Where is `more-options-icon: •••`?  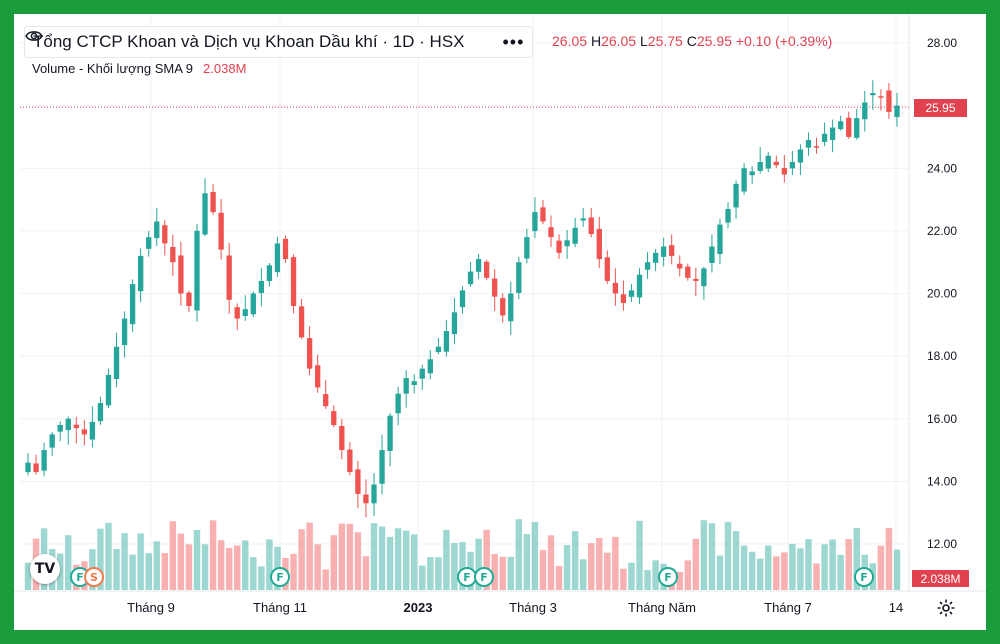
more-options-icon: ••• is located at coordinates (513, 42).